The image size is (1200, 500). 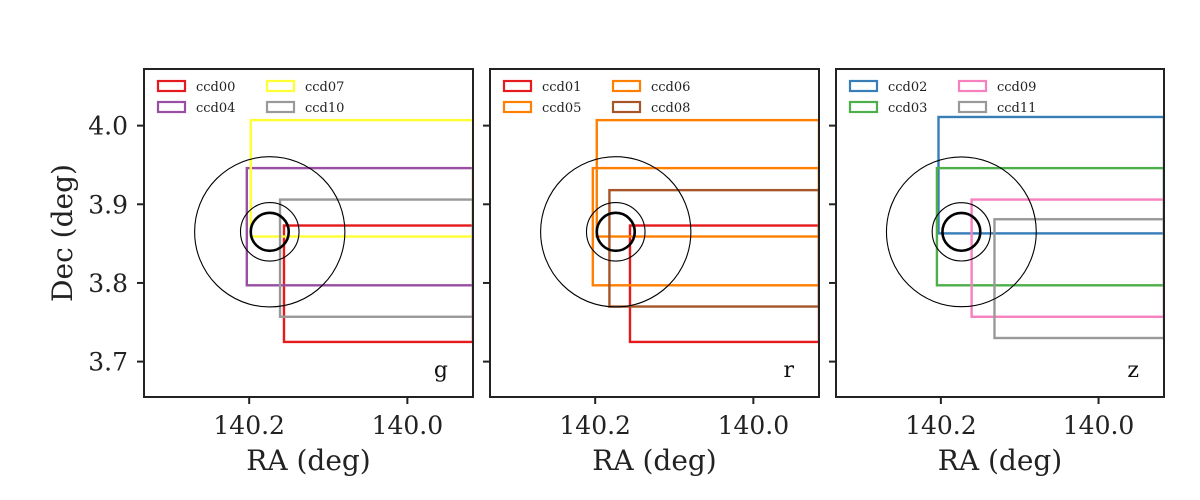 I want to click on legend-swatch-ccd03, so click(x=863, y=107).